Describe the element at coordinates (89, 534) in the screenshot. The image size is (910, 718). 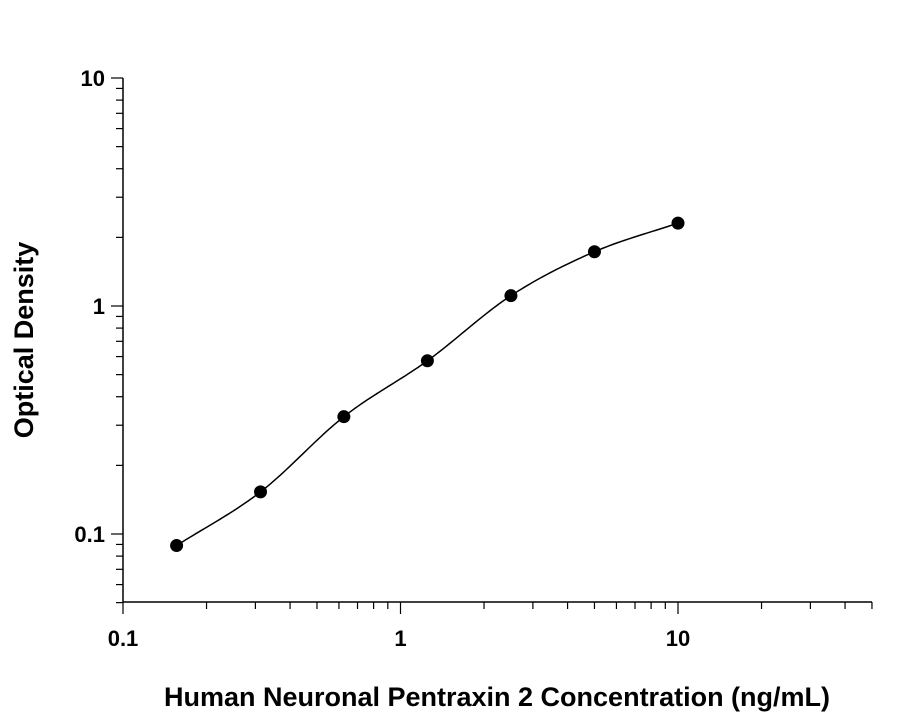
I see `y-tick-label: 0.1` at that location.